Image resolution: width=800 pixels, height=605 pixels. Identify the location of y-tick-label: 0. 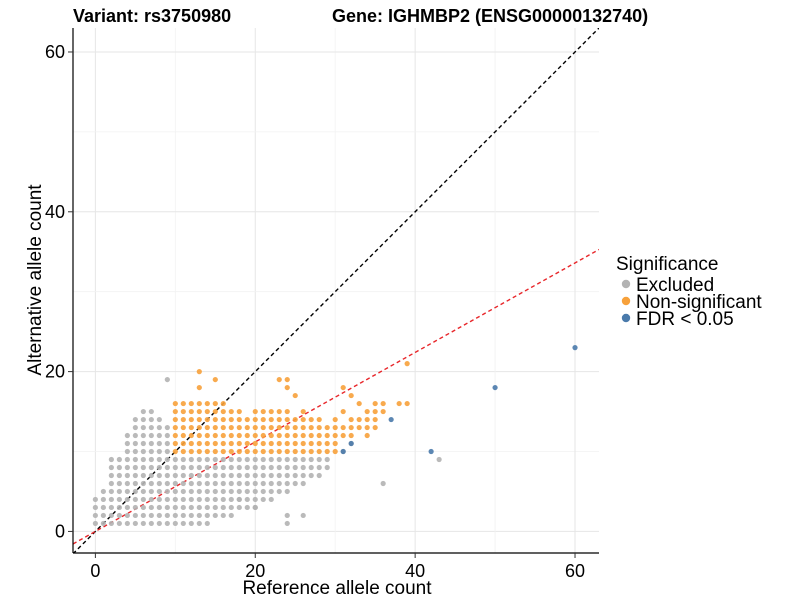
(60, 531).